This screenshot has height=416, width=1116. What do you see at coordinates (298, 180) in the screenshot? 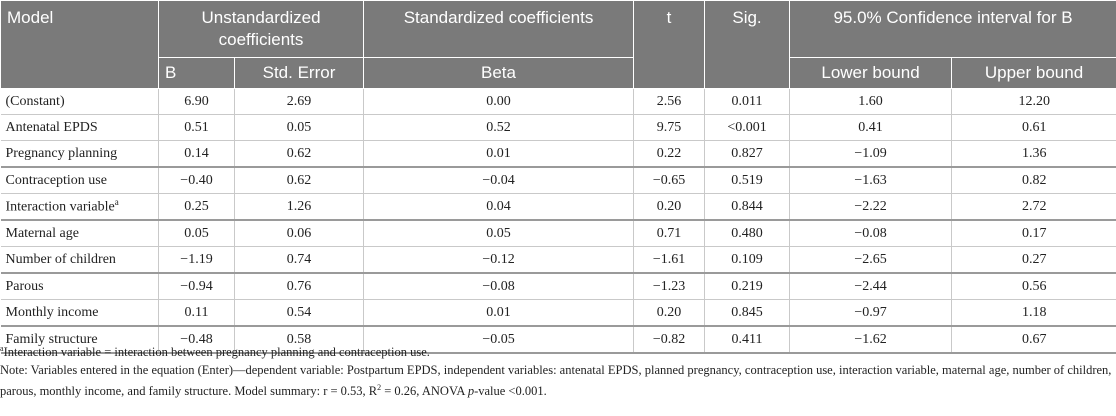
I see `cell-std-error: 0.62` at bounding box center [298, 180].